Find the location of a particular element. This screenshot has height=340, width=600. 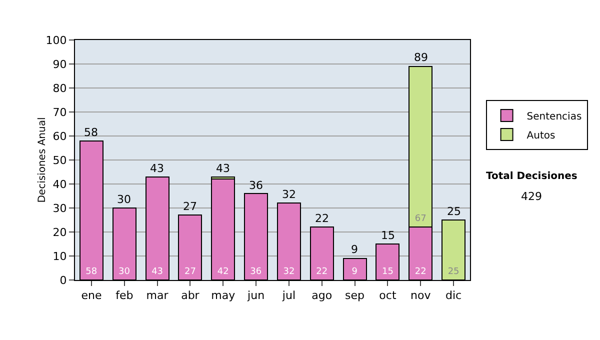

y-tick-label: 60 is located at coordinates (59, 136).